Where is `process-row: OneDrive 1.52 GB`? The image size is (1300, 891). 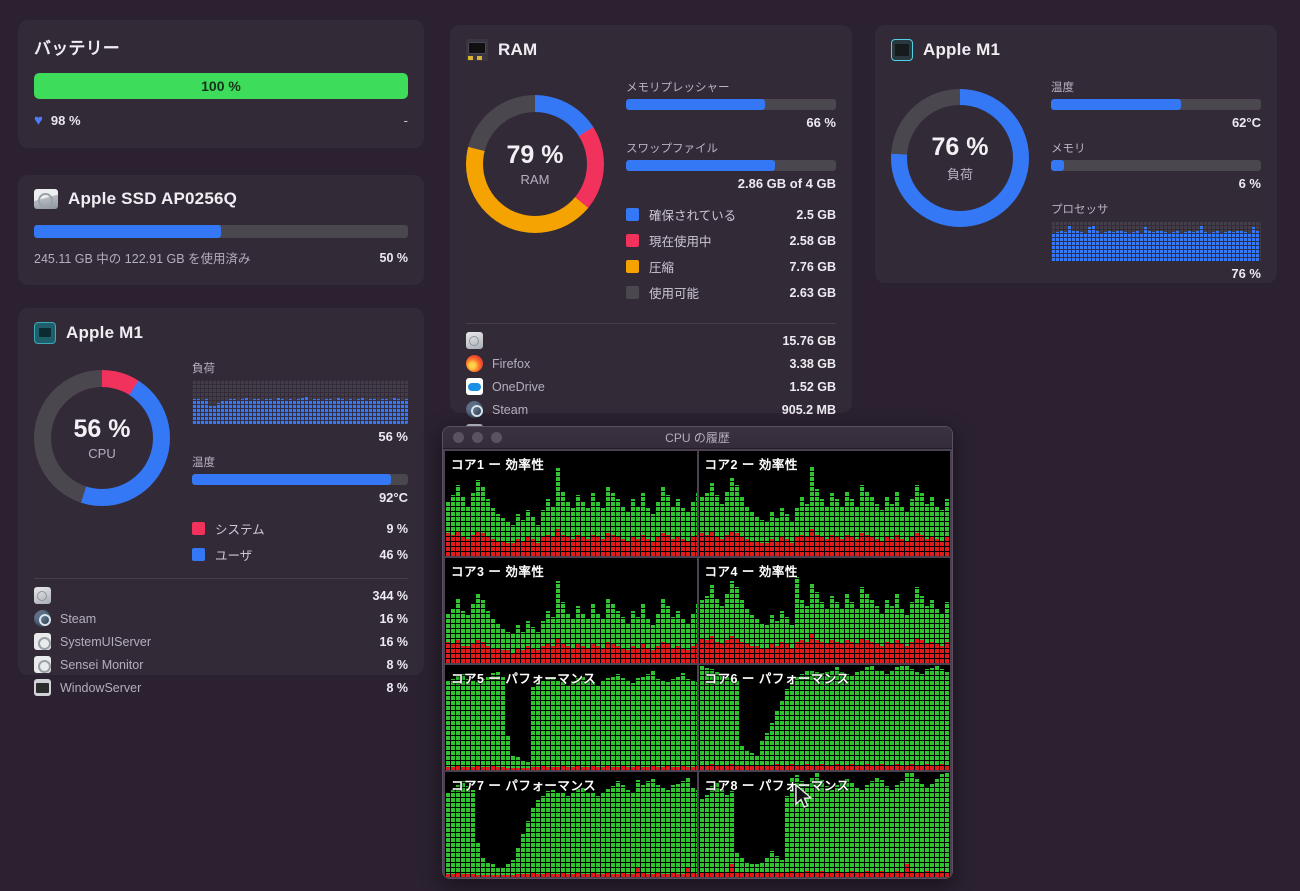 process-row: OneDrive 1.52 GB is located at coordinates (651, 386).